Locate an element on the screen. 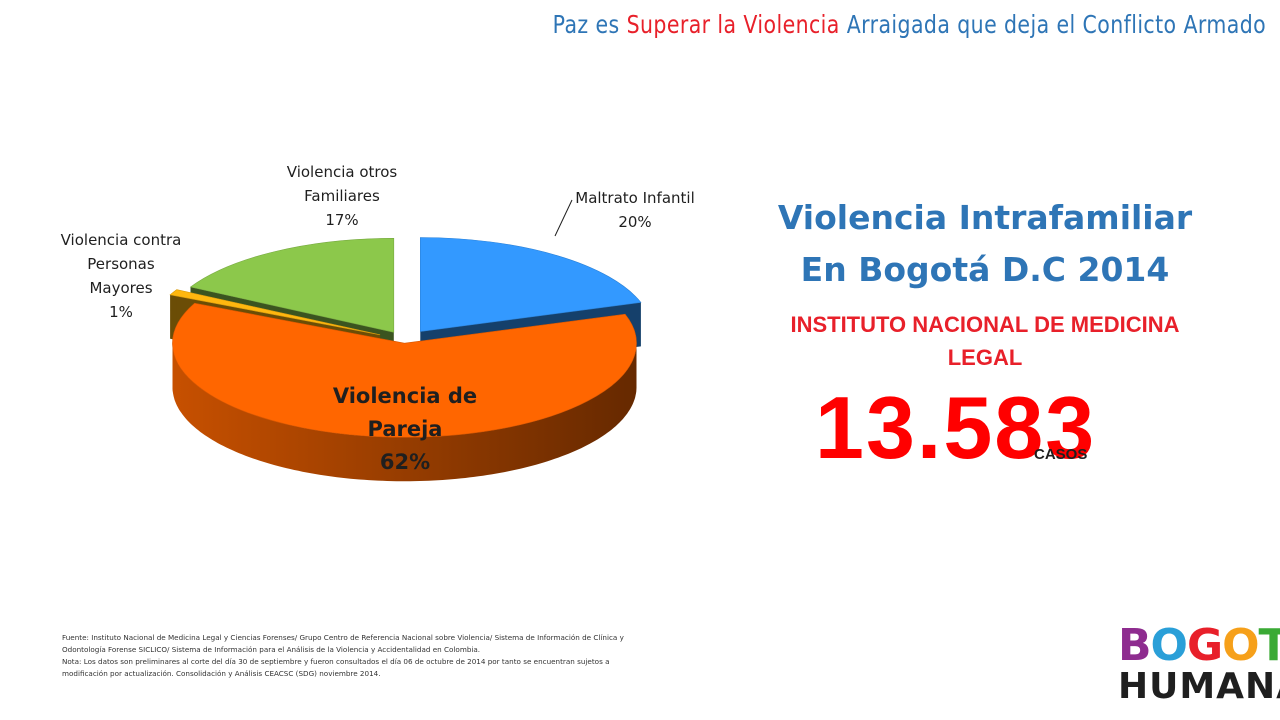 The height and width of the screenshot is (720, 1280). slice-label-personas-mayores: Violencia contra Personas Mayores 1% is located at coordinates (121, 276).